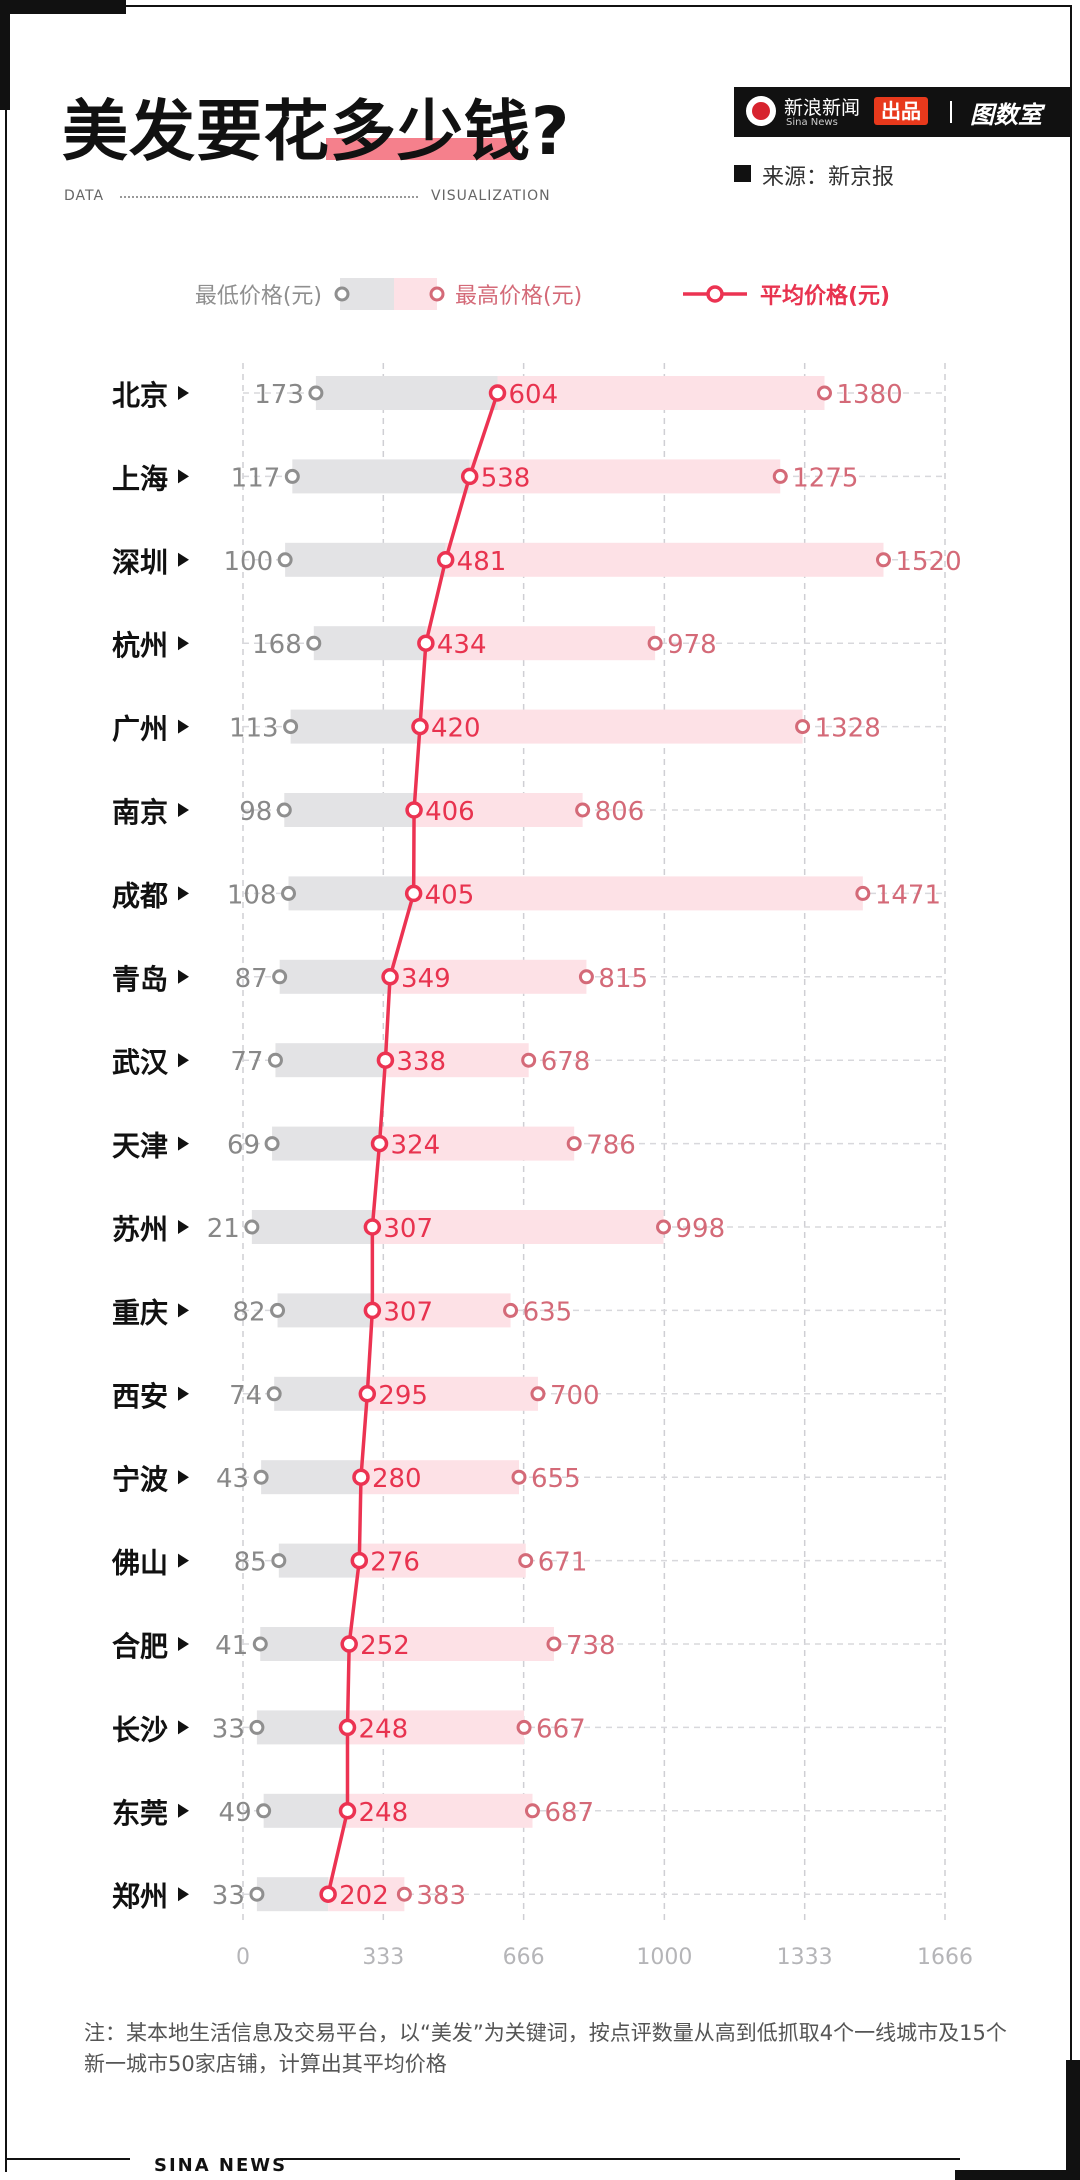 Image resolution: width=1080 pixels, height=2180 pixels. I want to click on frame-corner-bottom-right, so click(1073, 2120).